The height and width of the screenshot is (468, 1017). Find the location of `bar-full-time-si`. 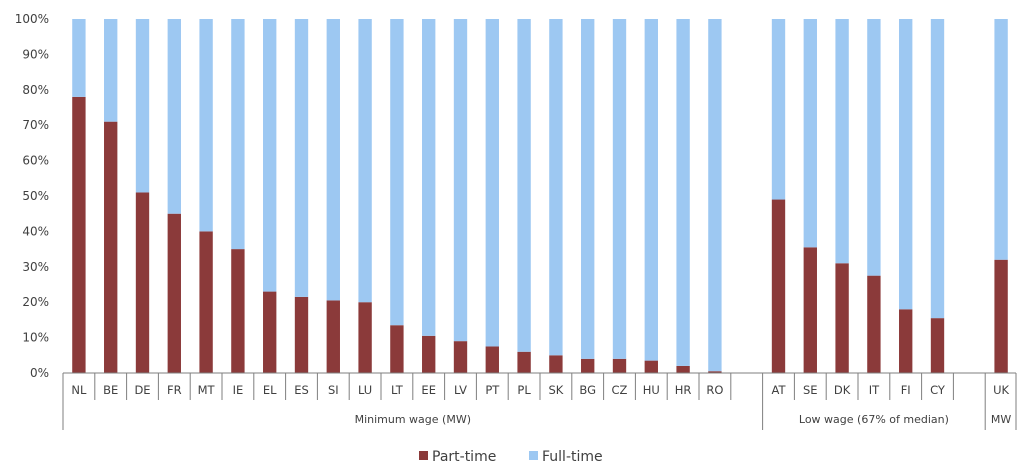

bar-full-time-si is located at coordinates (333, 160).